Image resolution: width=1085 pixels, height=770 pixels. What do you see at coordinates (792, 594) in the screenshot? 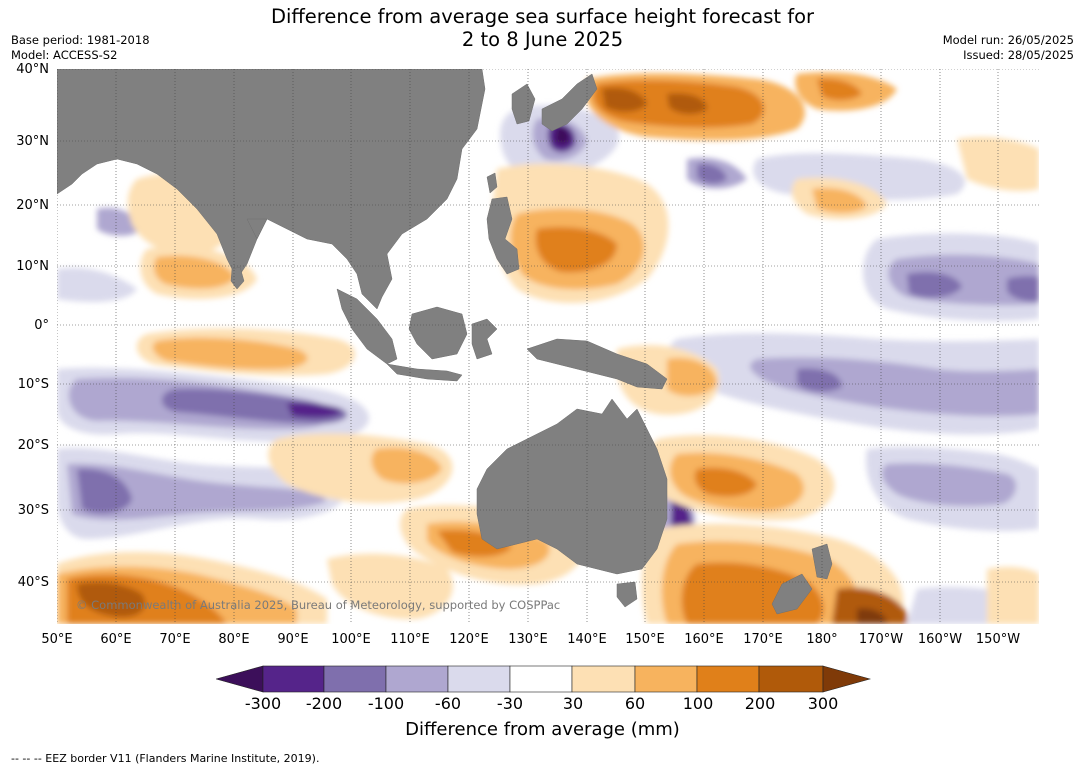
I see `land-new-zealand-south` at bounding box center [792, 594].